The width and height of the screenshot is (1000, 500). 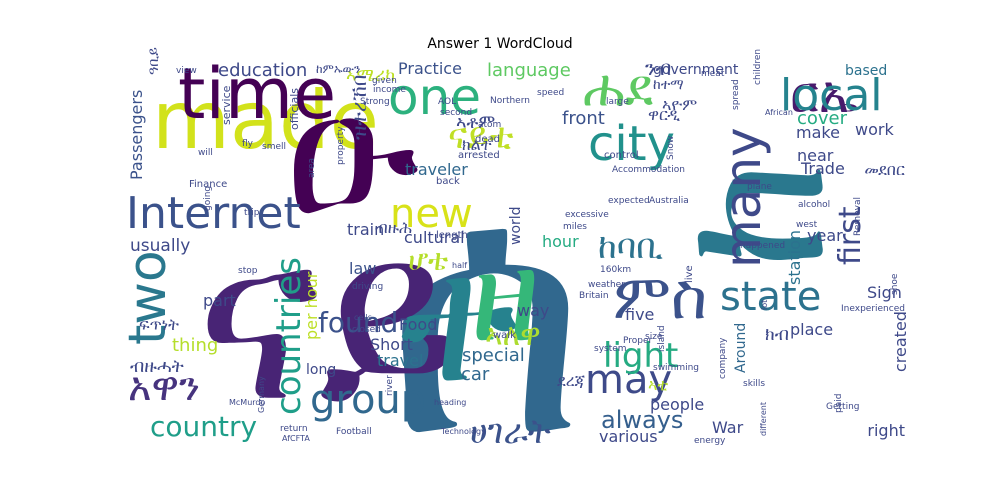 What do you see at coordinates (741, 348) in the screenshot?
I see `cloud-word: Around` at bounding box center [741, 348].